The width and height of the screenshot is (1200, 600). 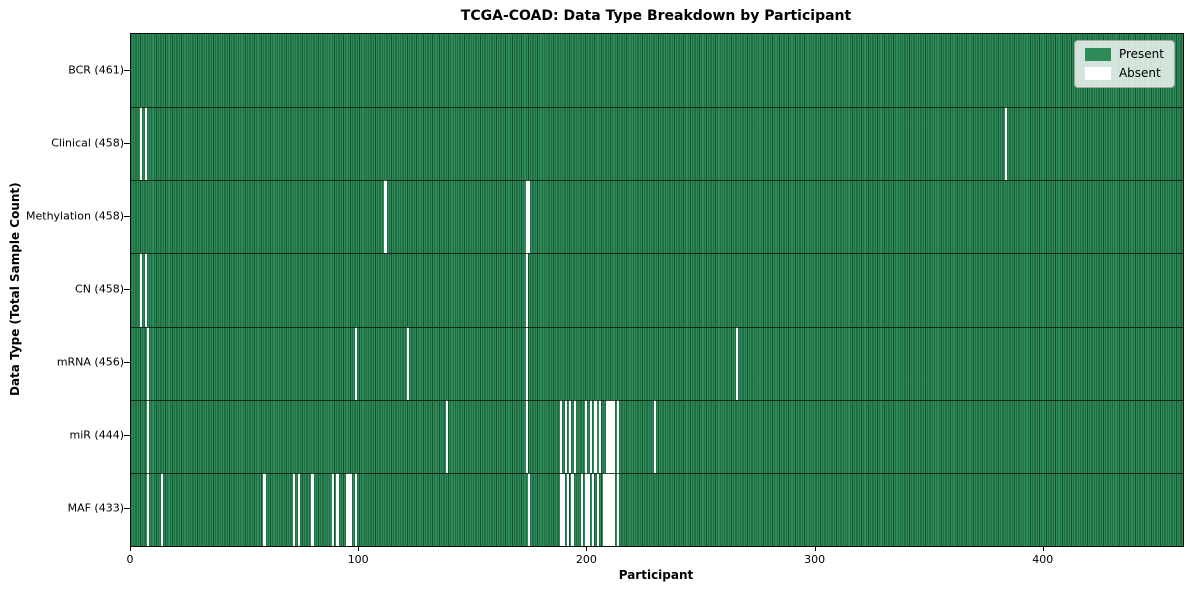 What do you see at coordinates (1097, 54) in the screenshot?
I see `present-swatch-icon` at bounding box center [1097, 54].